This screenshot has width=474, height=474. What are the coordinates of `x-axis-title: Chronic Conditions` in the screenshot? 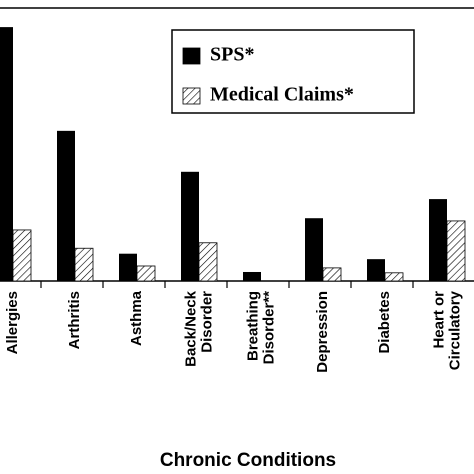 It's located at (248, 460).